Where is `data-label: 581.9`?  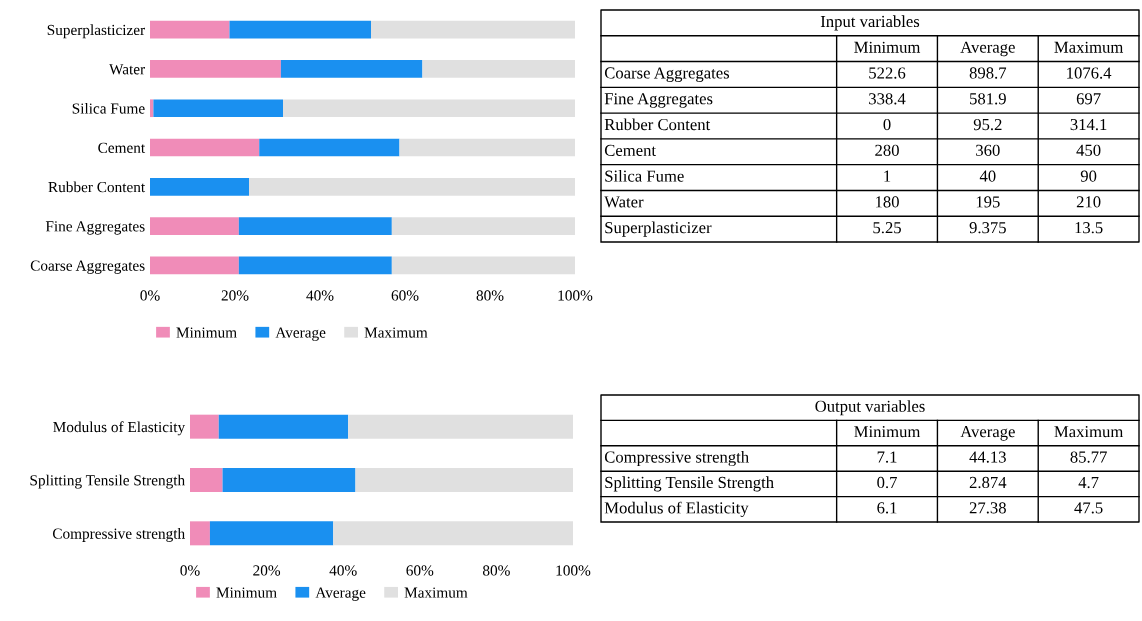 data-label: 581.9 is located at coordinates (988, 99).